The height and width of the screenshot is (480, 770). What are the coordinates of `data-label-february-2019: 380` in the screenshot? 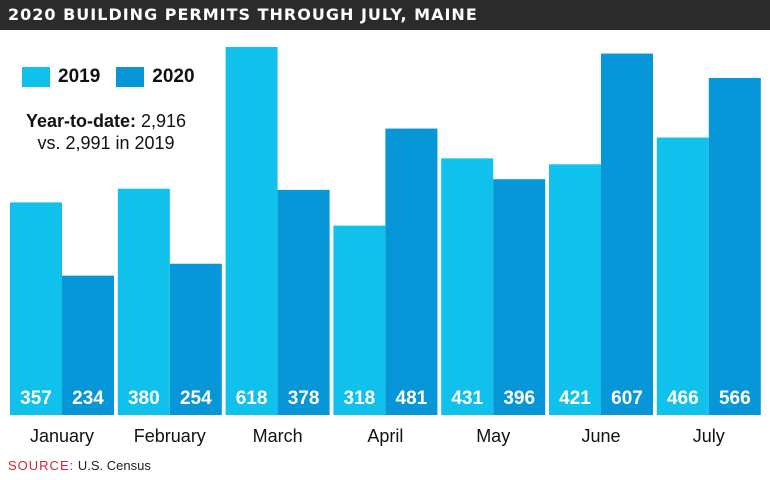 It's located at (144, 398).